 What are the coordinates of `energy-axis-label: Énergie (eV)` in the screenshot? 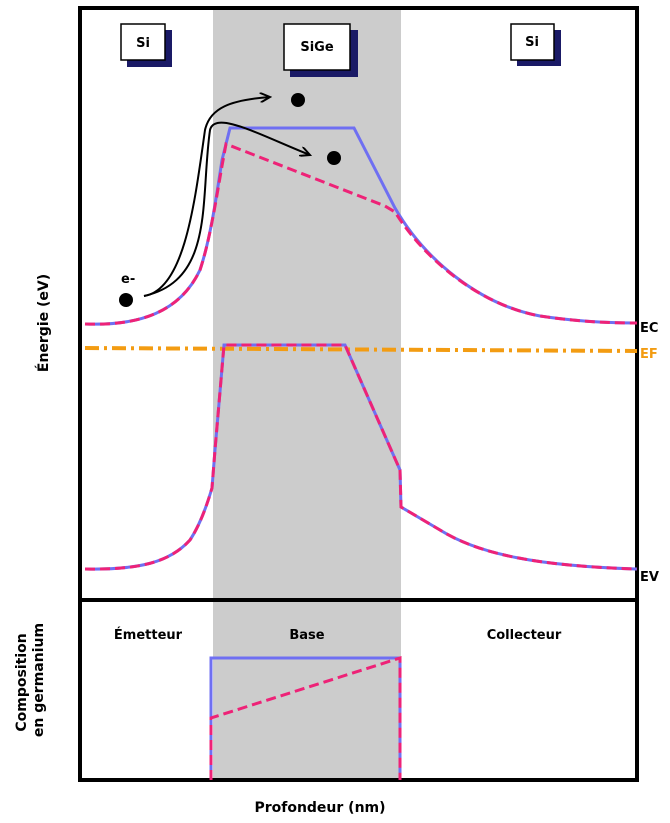 It's located at (43, 323).